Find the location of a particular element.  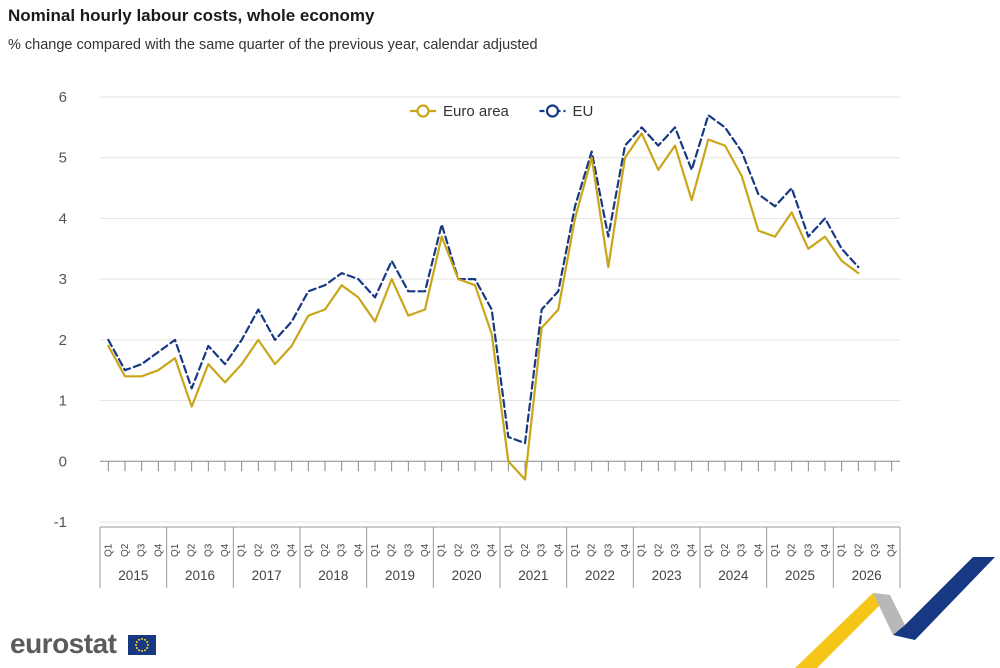

year-label: 2023 is located at coordinates (667, 575).